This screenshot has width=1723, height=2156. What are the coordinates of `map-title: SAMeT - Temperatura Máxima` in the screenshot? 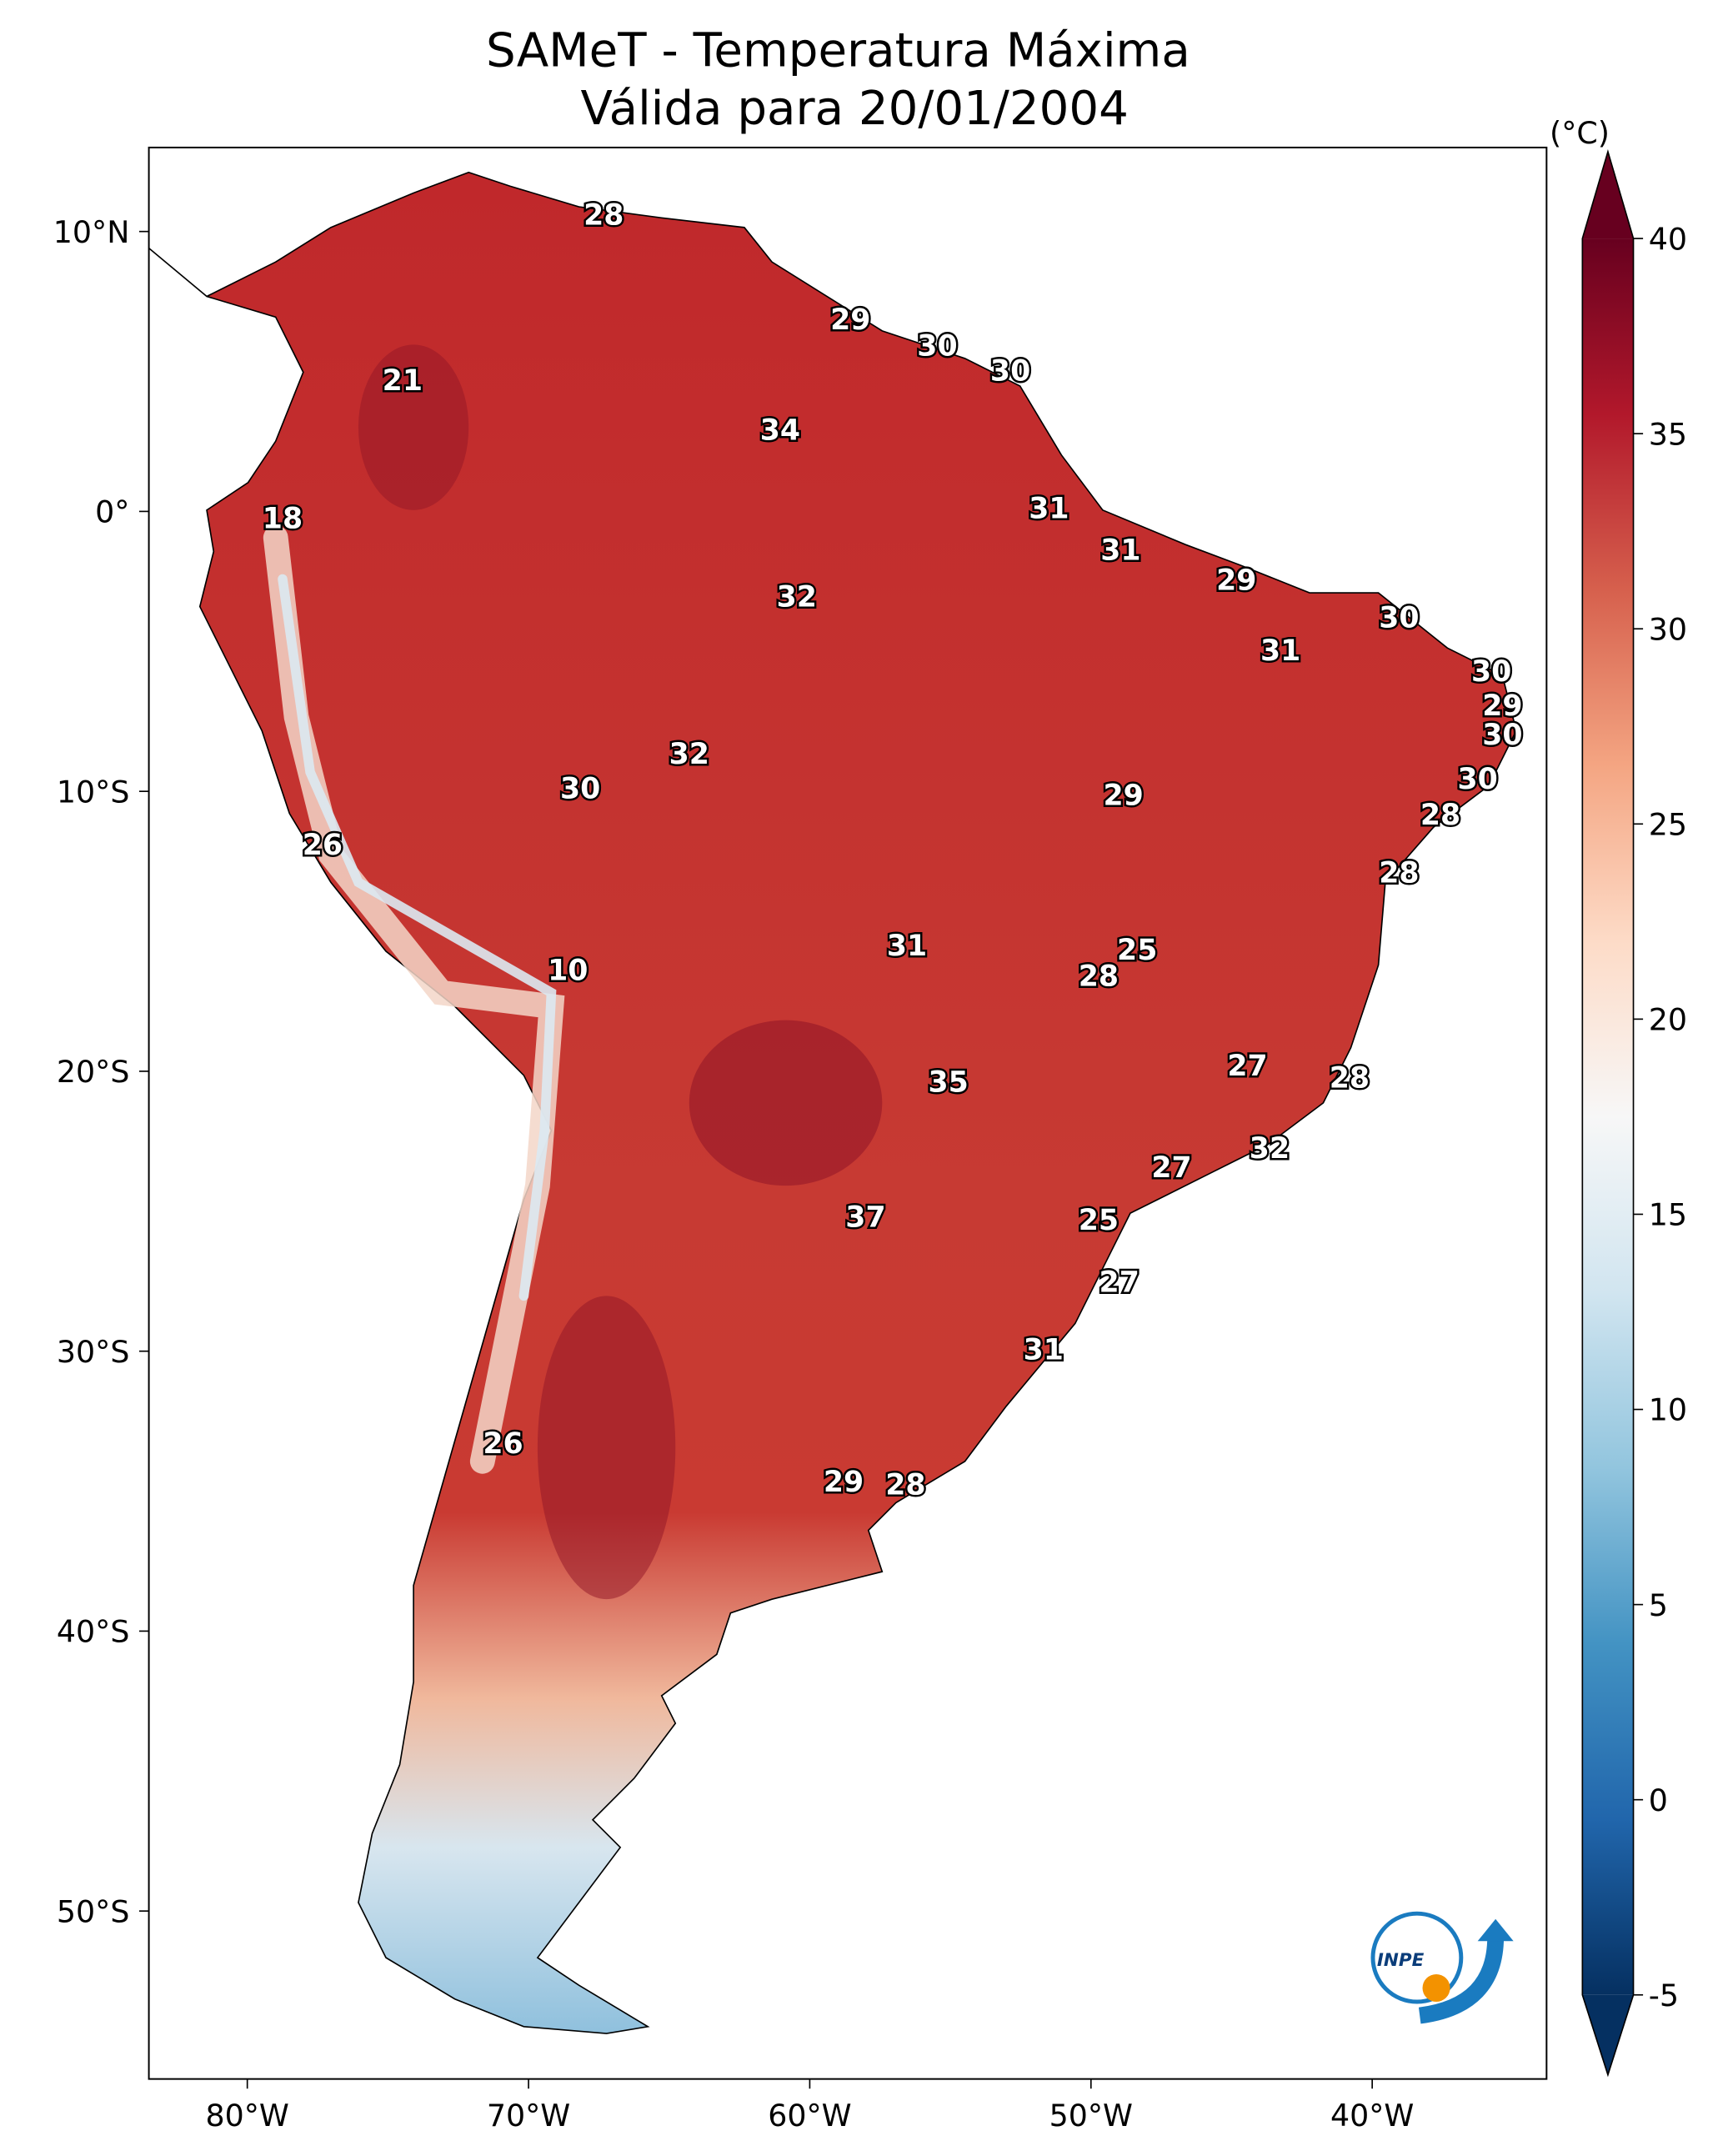 It's located at (838, 51).